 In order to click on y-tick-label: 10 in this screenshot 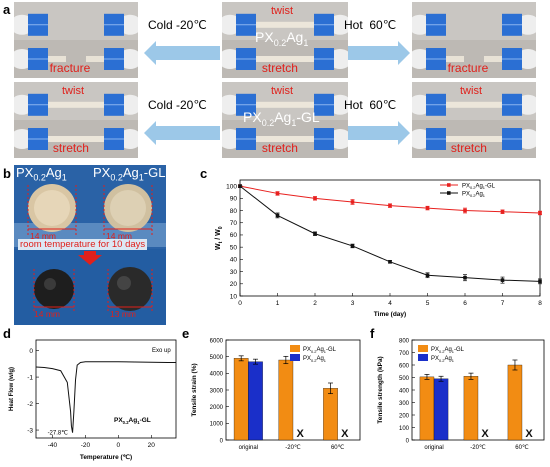, I will do `click(234, 296)`.